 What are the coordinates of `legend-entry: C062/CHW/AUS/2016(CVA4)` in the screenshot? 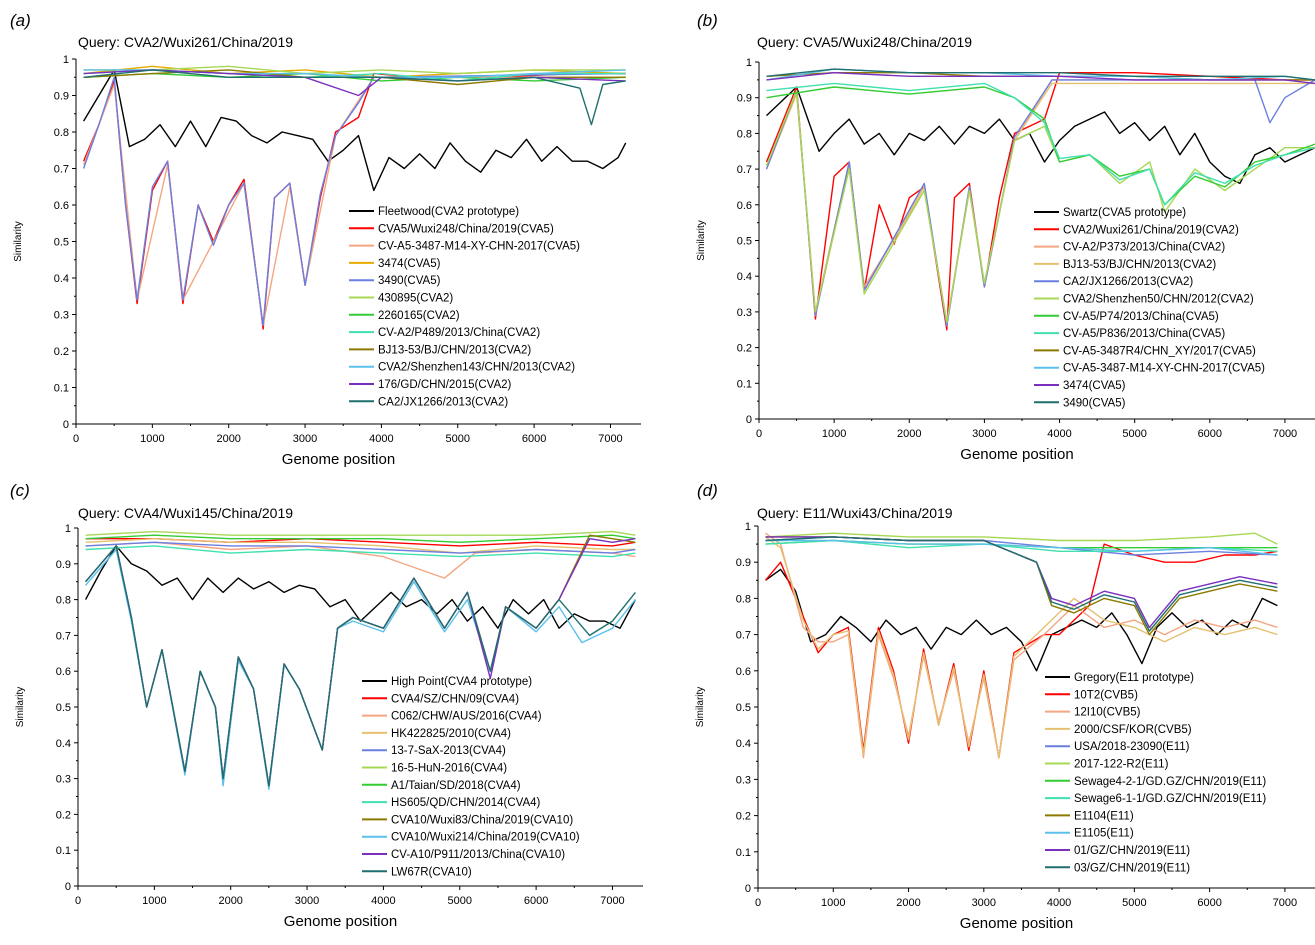 It's located at (466, 717).